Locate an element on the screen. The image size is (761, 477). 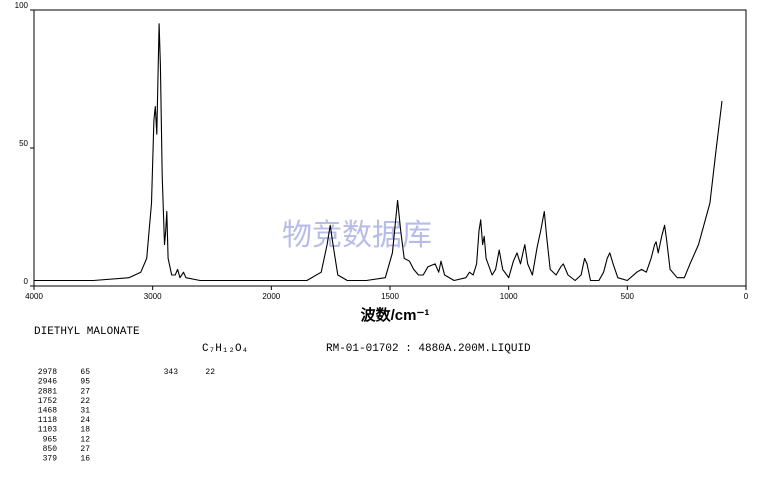
peak-wavenumber: 2978 is located at coordinates (47, 372).